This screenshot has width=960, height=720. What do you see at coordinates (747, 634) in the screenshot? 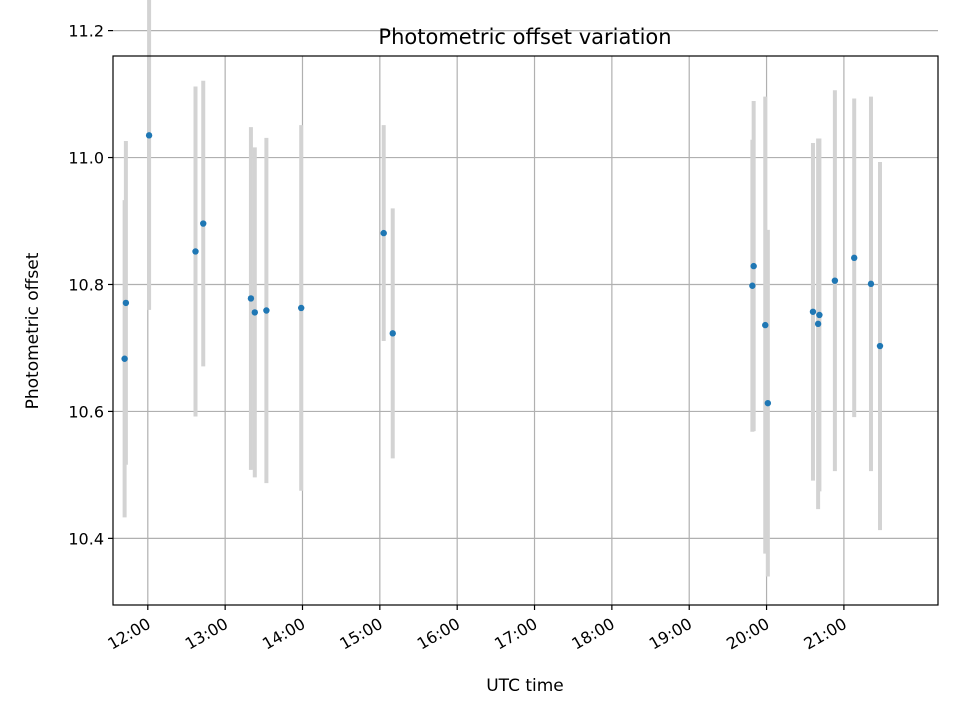
I see `x-tick-label: 20:00` at bounding box center [747, 634].